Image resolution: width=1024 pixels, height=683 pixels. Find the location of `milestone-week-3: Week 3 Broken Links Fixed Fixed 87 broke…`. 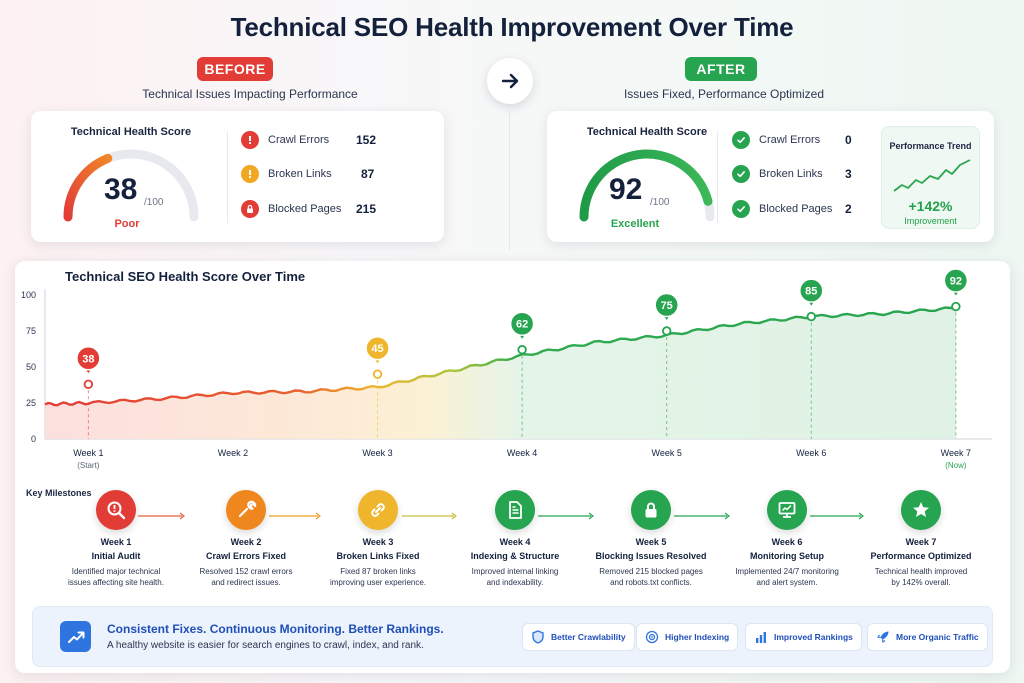

milestone-week-3: Week 3 Broken Links Fixed Fixed 87 broke… is located at coordinates (378, 539).